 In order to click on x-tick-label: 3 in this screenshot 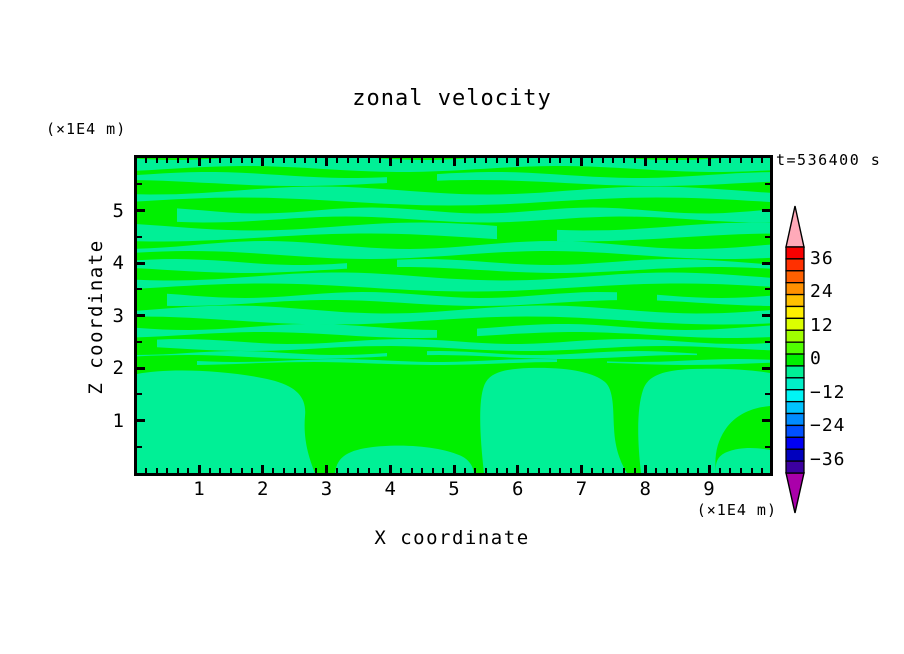, I will do `click(326, 489)`.